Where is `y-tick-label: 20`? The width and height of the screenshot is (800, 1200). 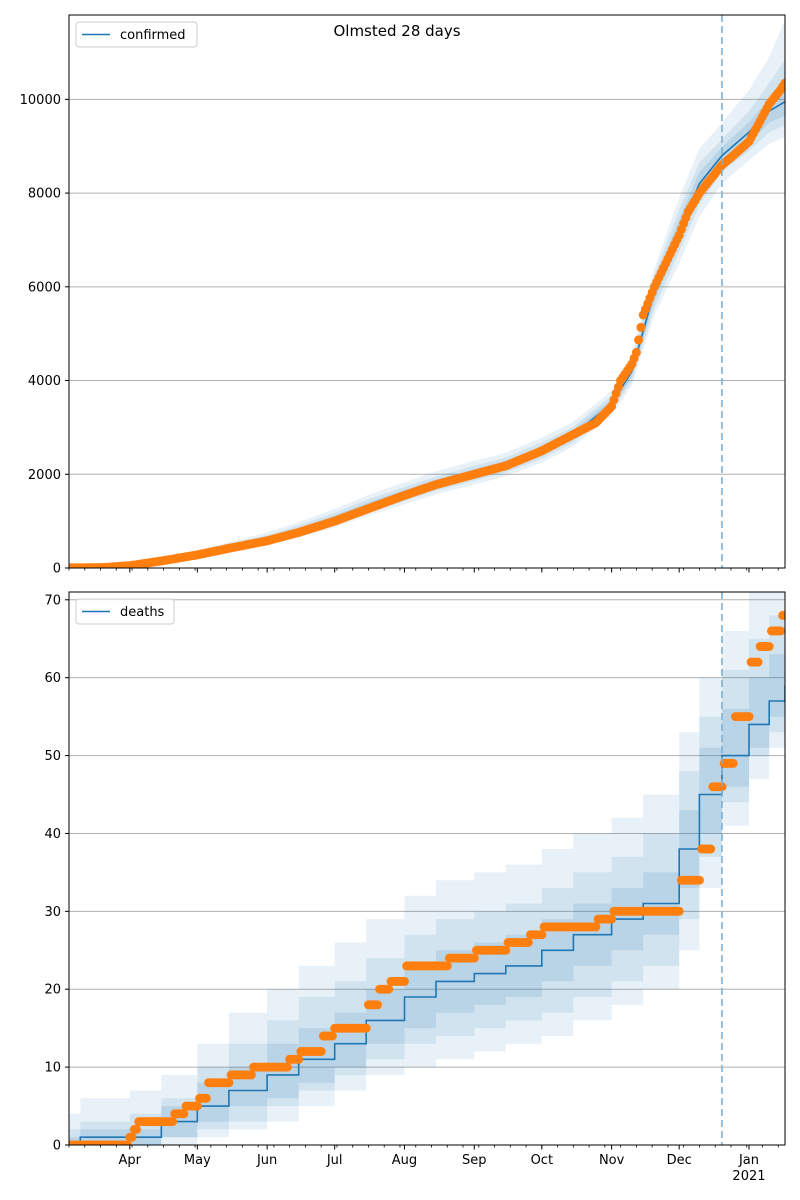 y-tick-label: 20 is located at coordinates (52, 990).